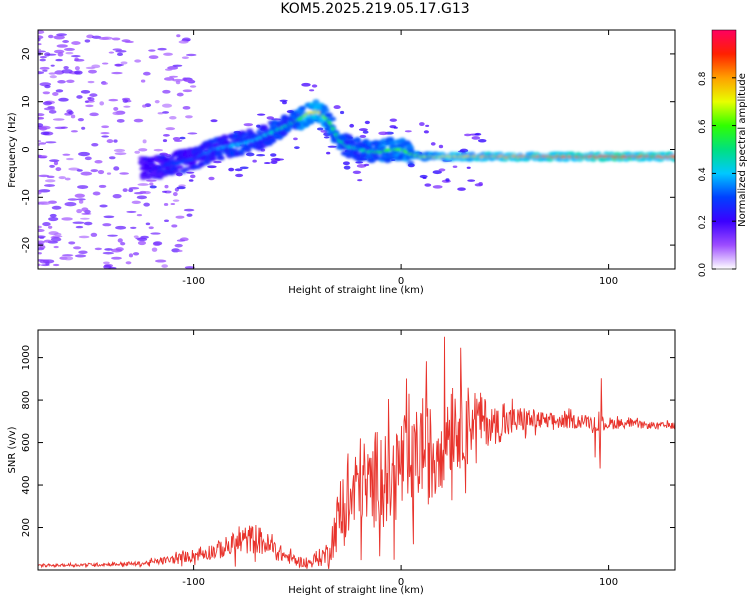 Image resolution: width=750 pixels, height=600 pixels. I want to click on x-tick-label: -100, so click(193, 281).